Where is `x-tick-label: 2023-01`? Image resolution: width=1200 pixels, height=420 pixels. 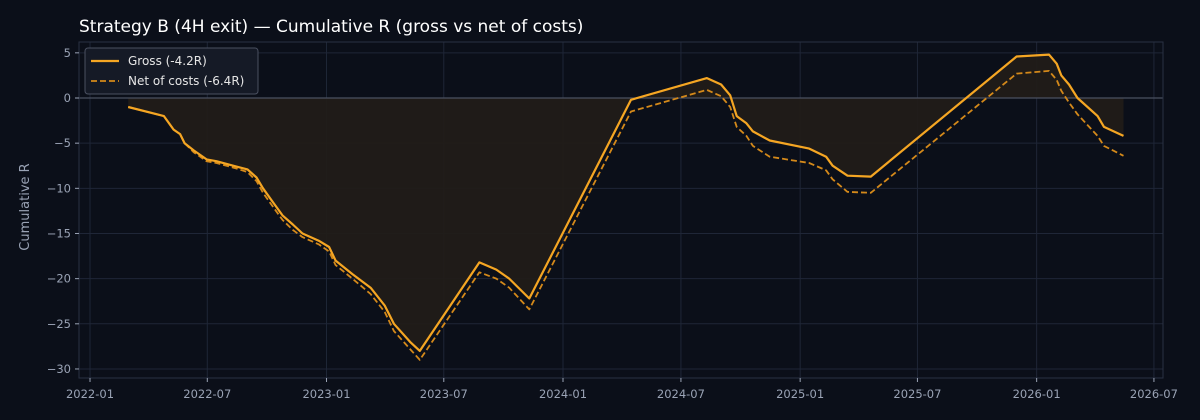 x-tick-label: 2023-01 is located at coordinates (326, 394).